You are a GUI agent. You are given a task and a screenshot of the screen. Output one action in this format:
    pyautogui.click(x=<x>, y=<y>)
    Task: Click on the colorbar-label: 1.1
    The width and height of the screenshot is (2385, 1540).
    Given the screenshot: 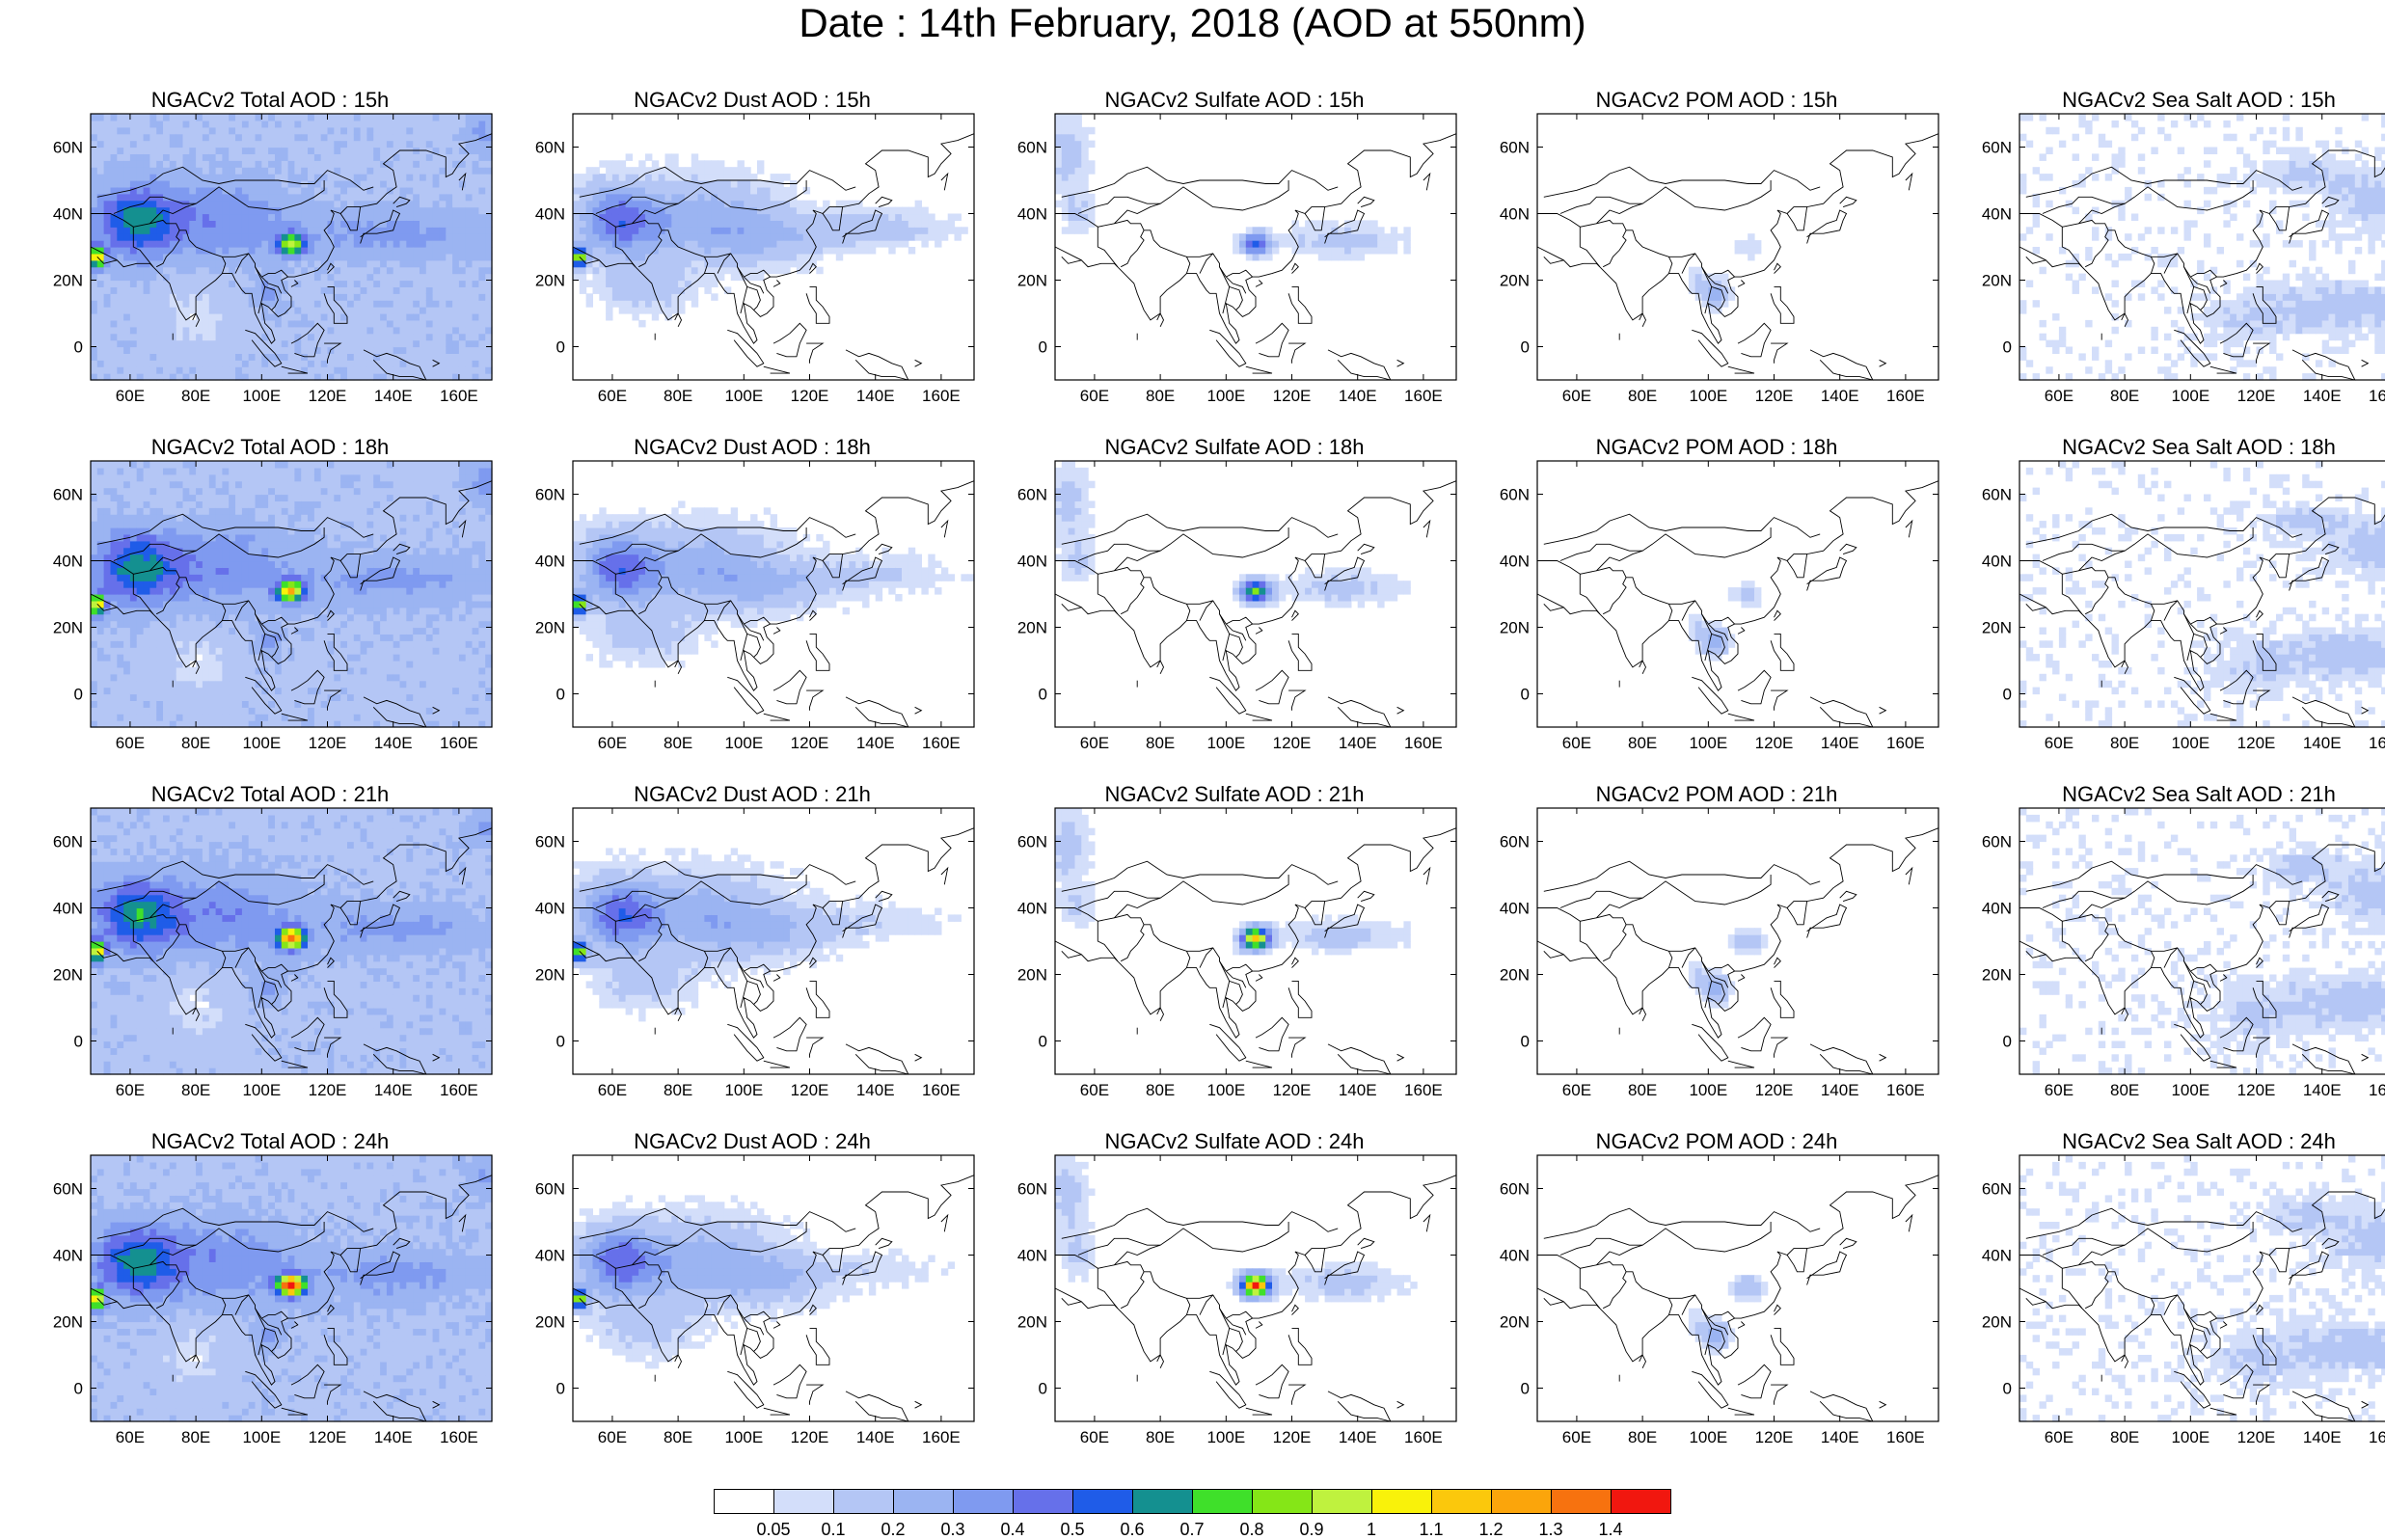 What is the action you would take?
    pyautogui.click(x=1431, y=1530)
    